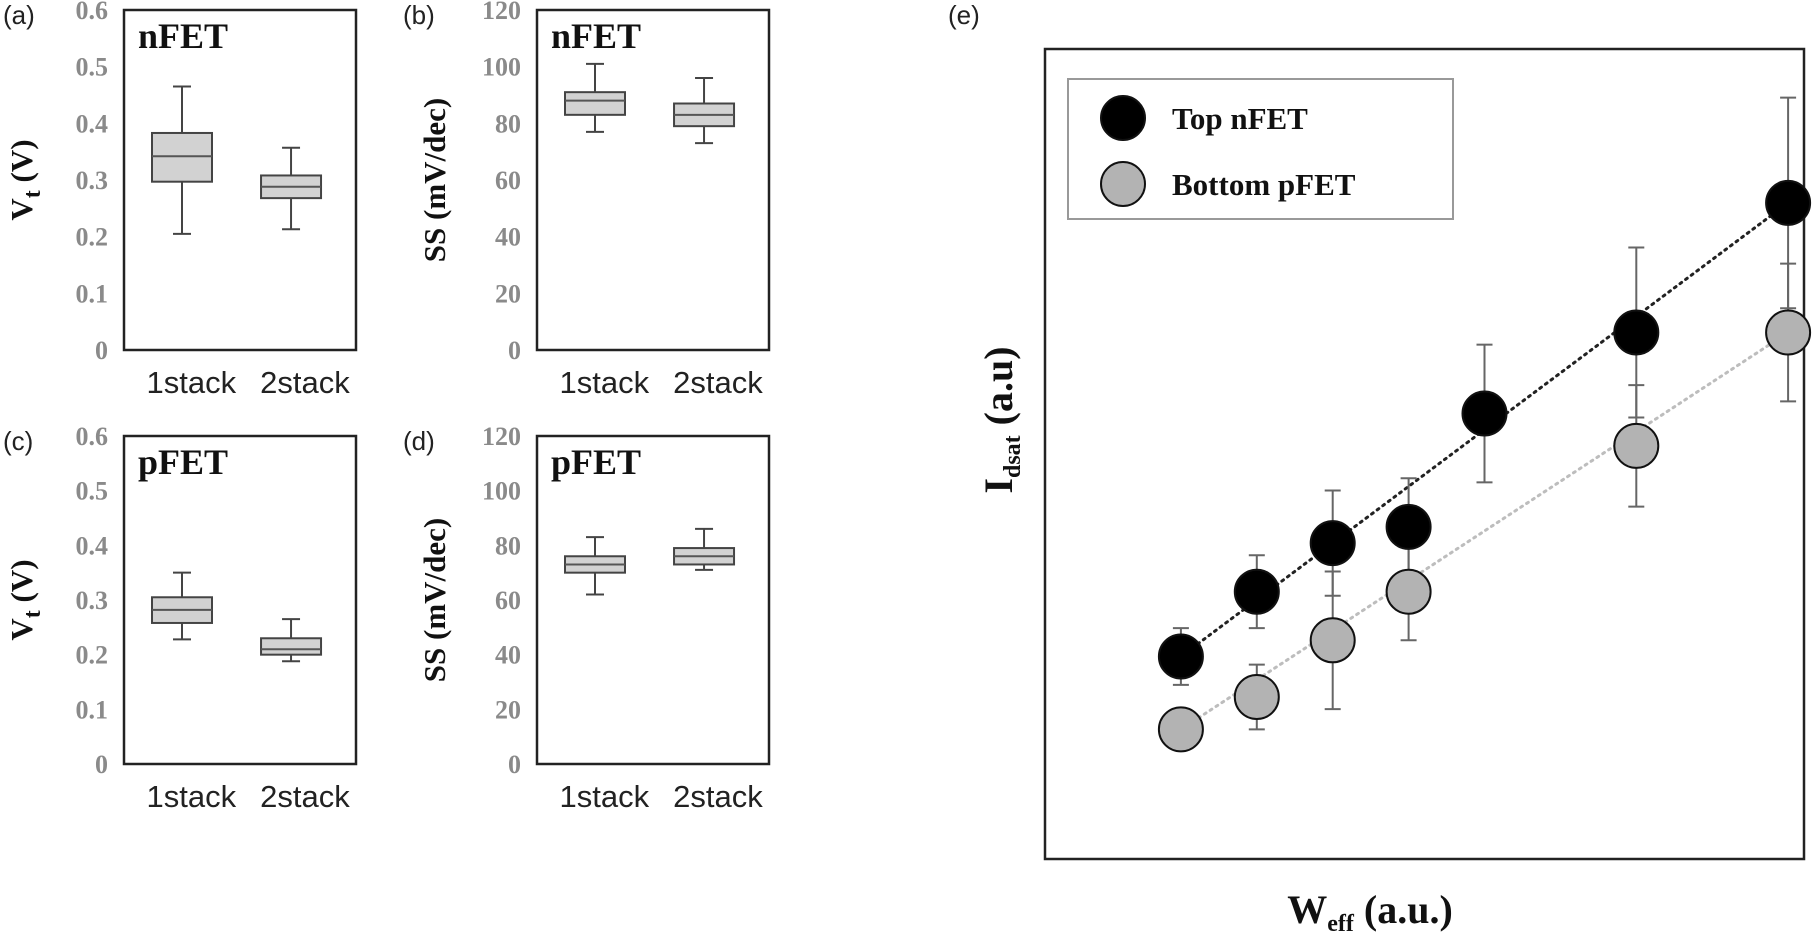 The width and height of the screenshot is (1814, 942). Describe the element at coordinates (1260, 149) in the screenshot. I see `legend: Top nFET Bottom pFET` at that location.